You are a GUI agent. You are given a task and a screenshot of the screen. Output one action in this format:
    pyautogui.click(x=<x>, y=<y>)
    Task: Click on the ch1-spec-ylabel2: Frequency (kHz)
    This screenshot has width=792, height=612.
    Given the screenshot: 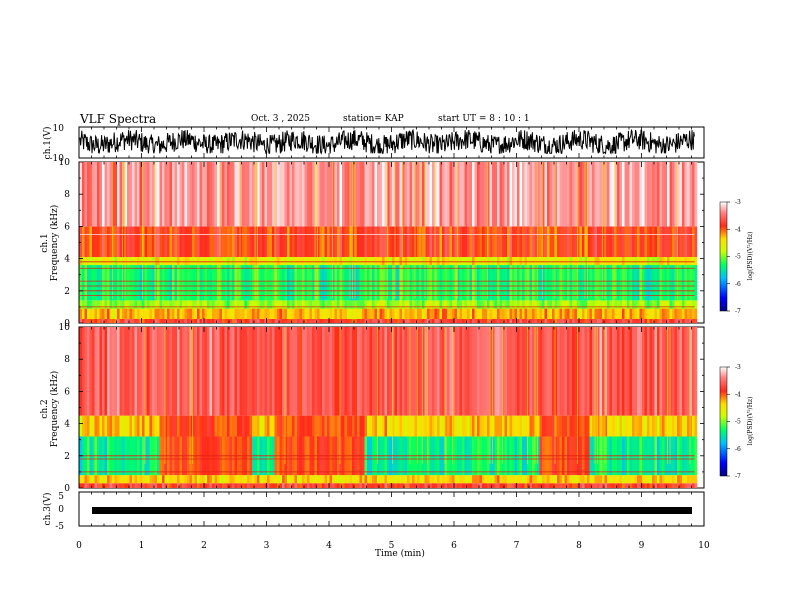 What is the action you would take?
    pyautogui.click(x=54, y=243)
    